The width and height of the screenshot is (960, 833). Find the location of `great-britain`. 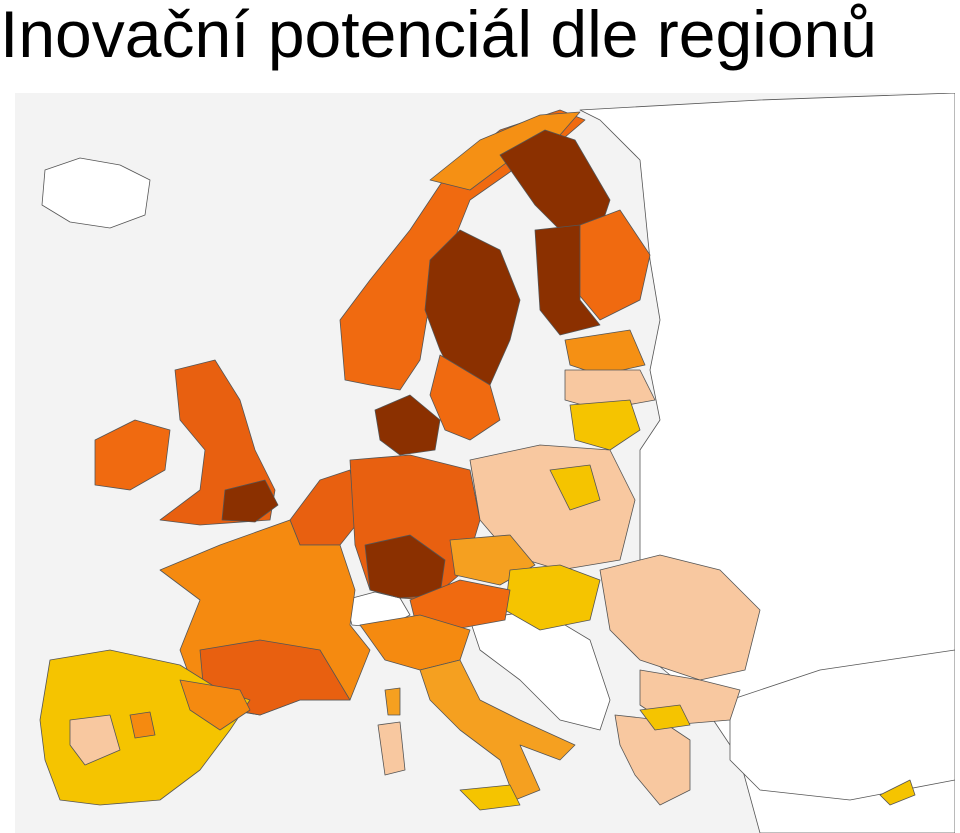

great-britain is located at coordinates (217, 442).